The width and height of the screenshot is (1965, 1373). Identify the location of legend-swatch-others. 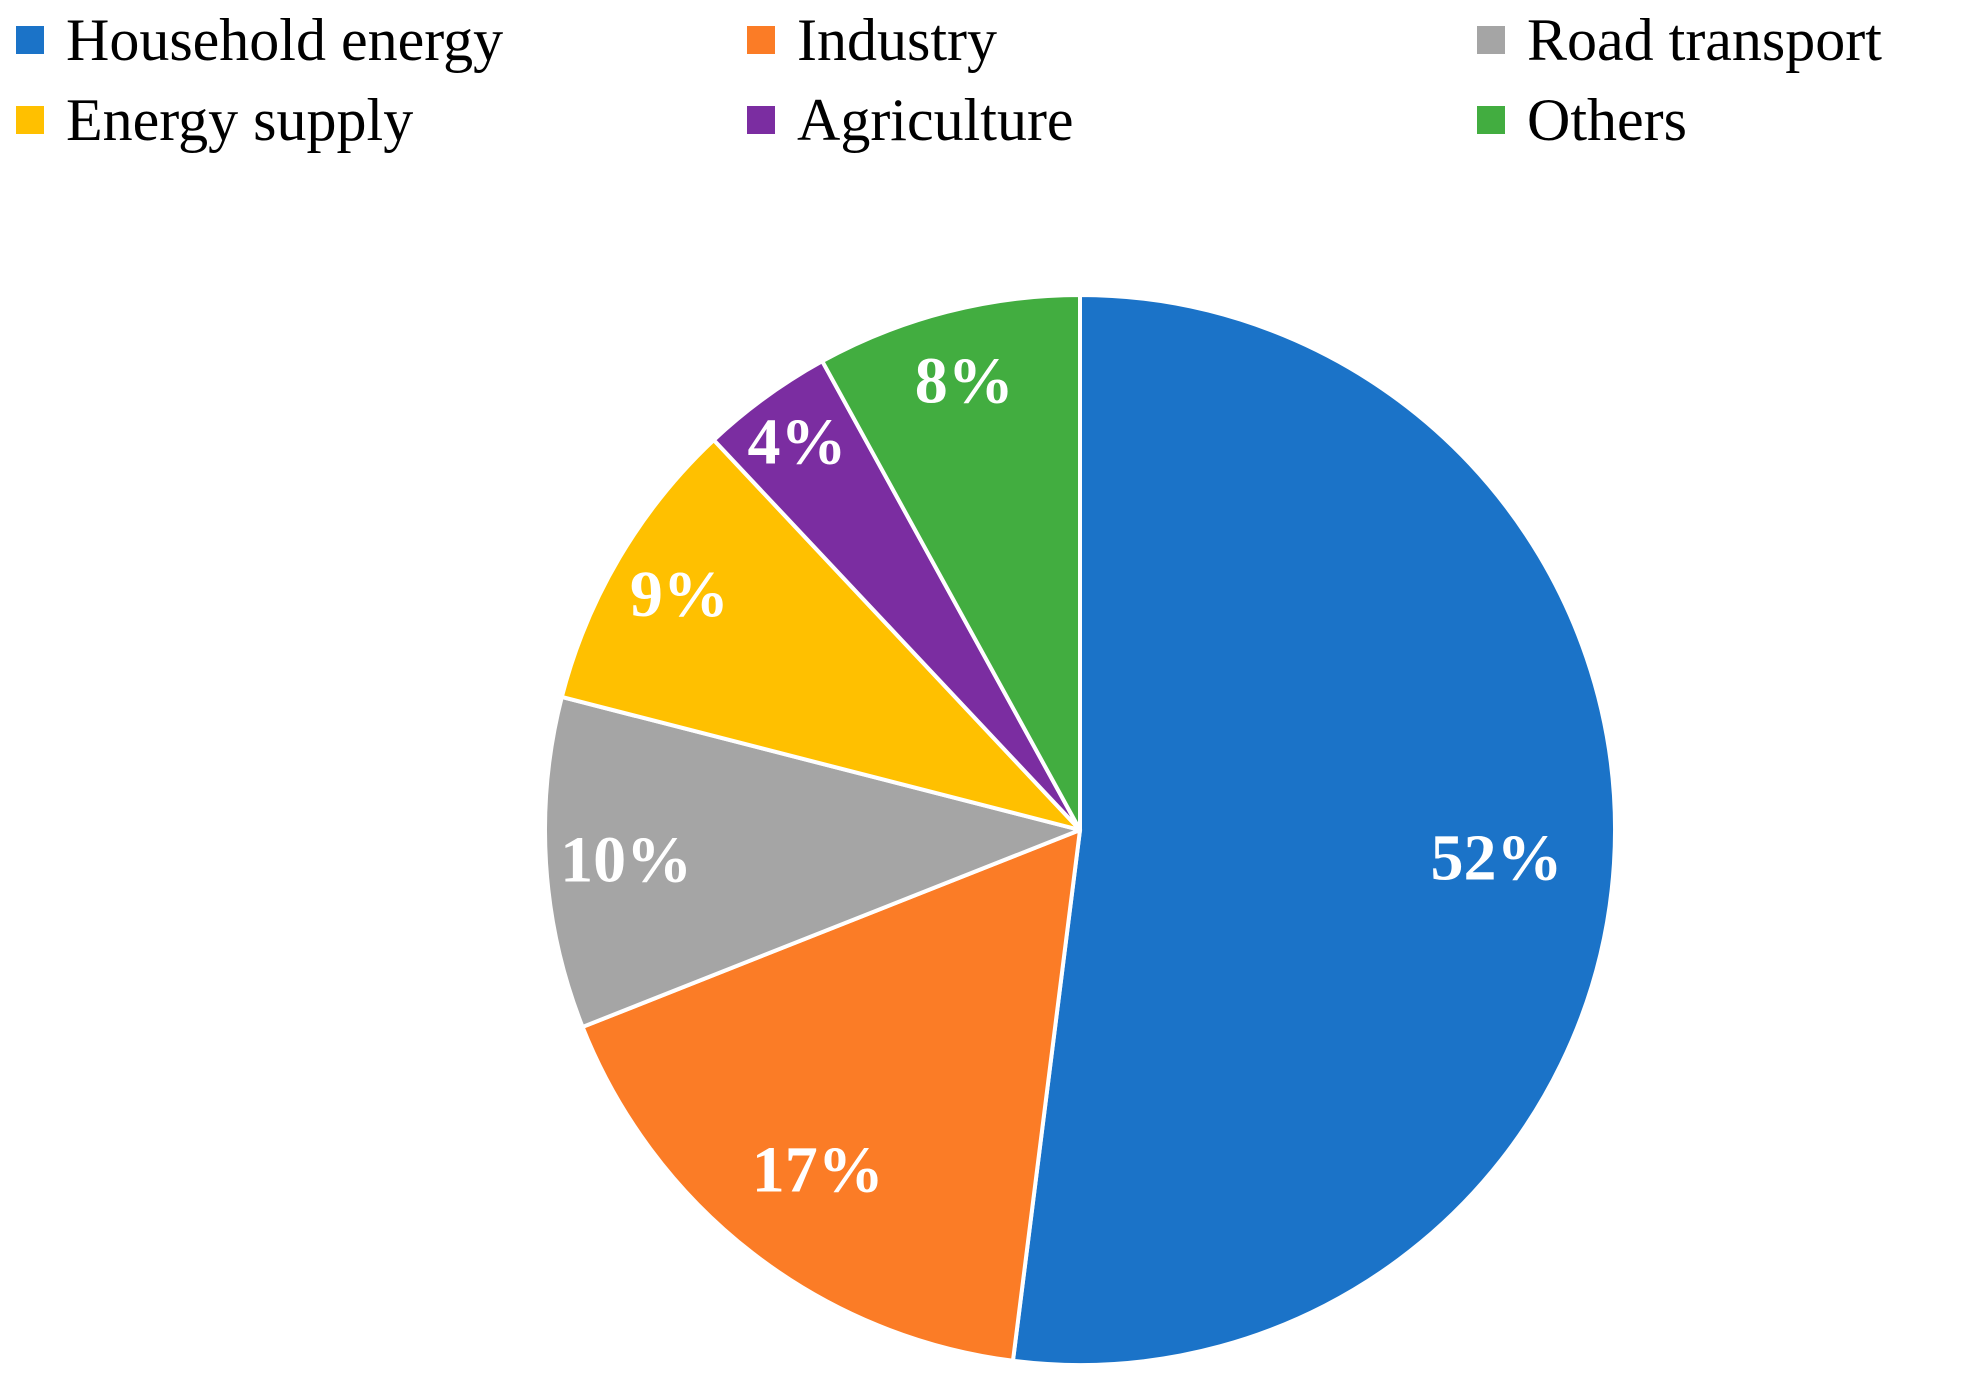
(1491, 120).